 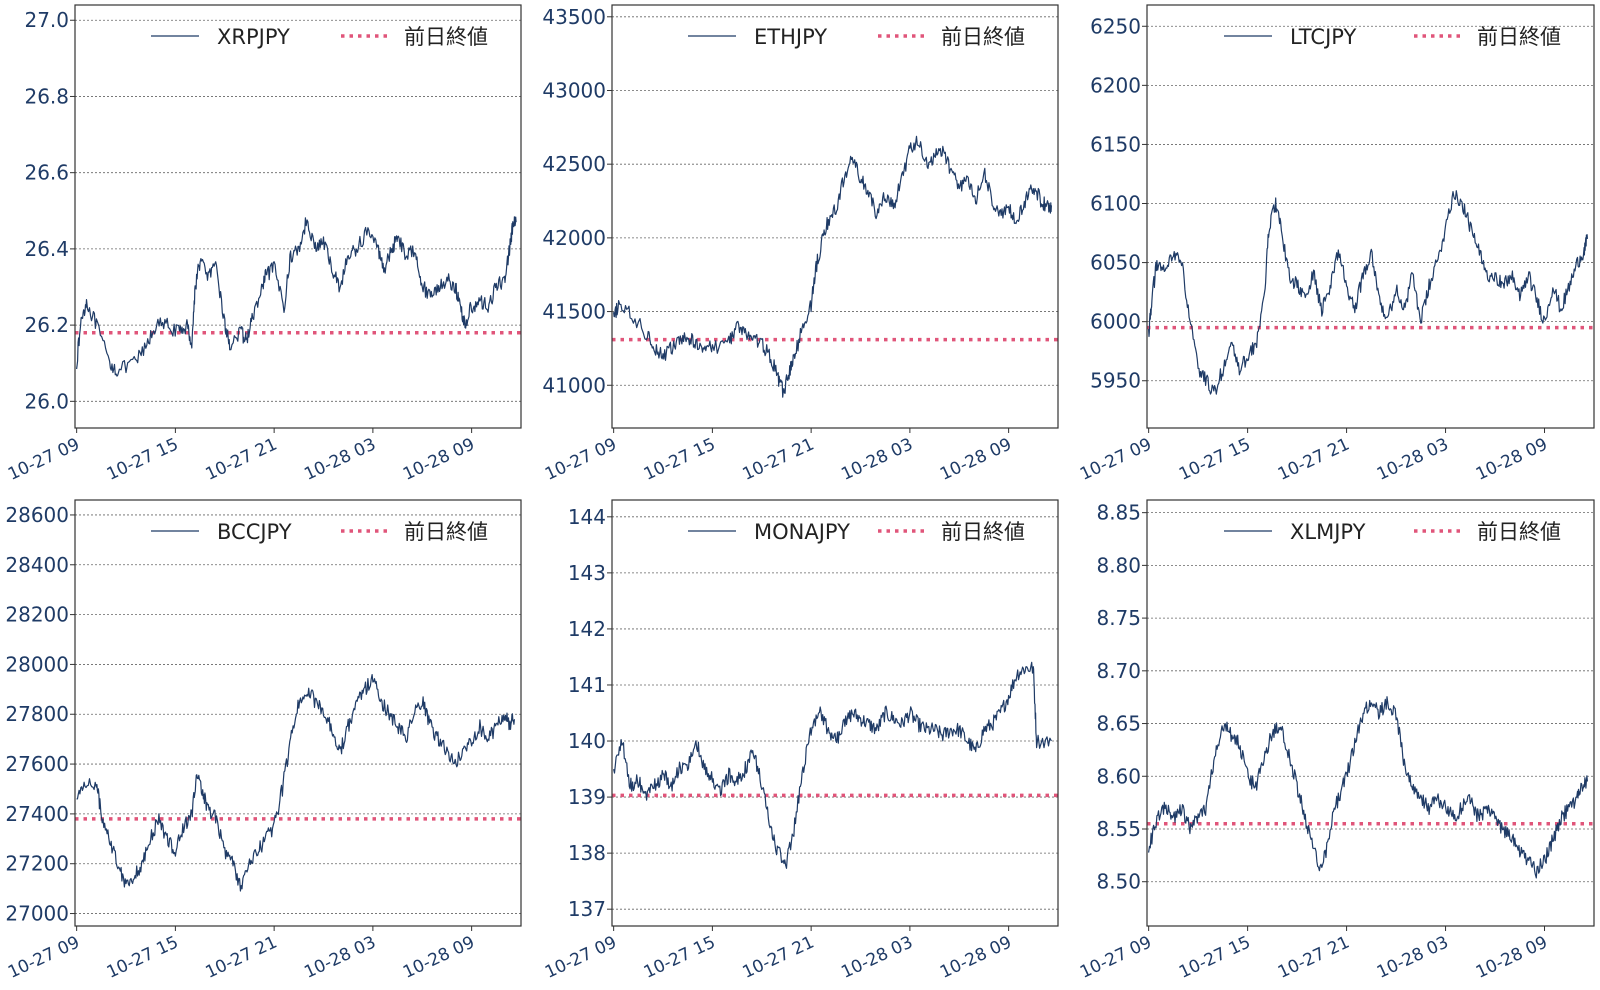 What do you see at coordinates (254, 532) in the screenshot?
I see `legend-symbol: BCCJPY` at bounding box center [254, 532].